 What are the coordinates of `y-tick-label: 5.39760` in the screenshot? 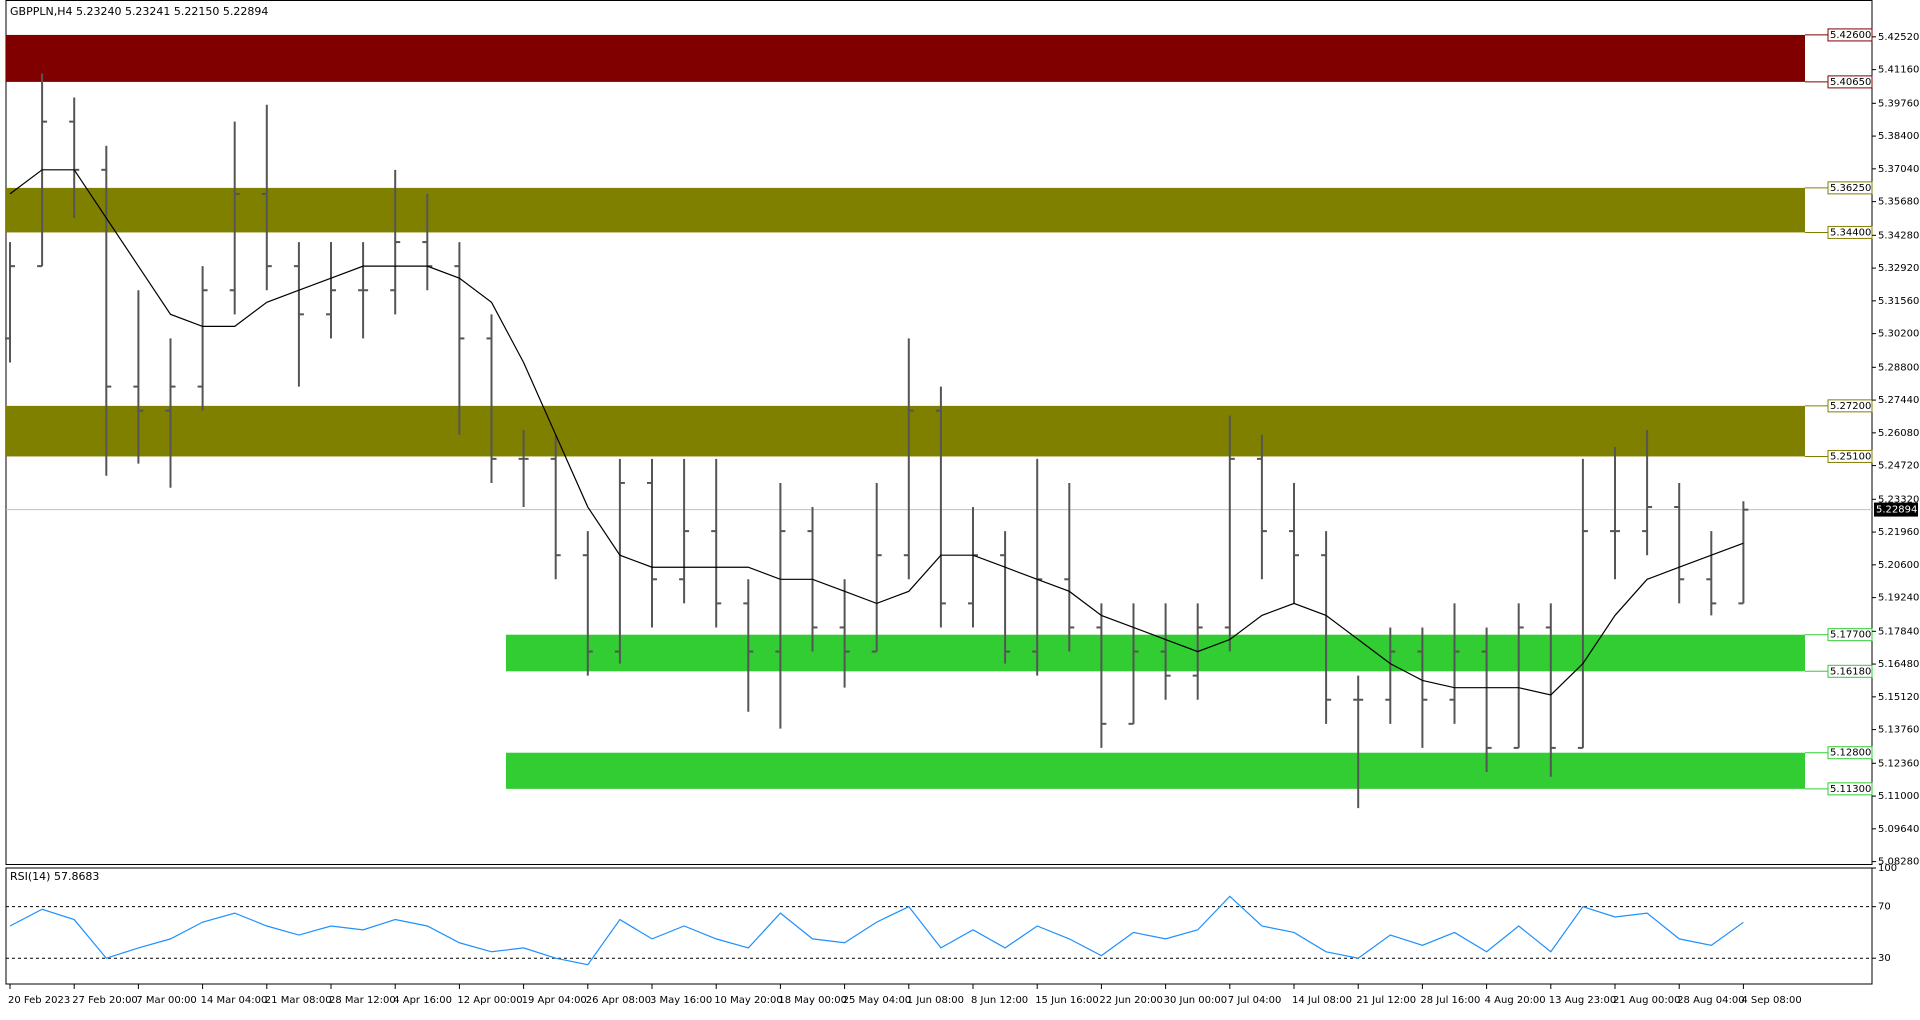 It's located at (1898, 103).